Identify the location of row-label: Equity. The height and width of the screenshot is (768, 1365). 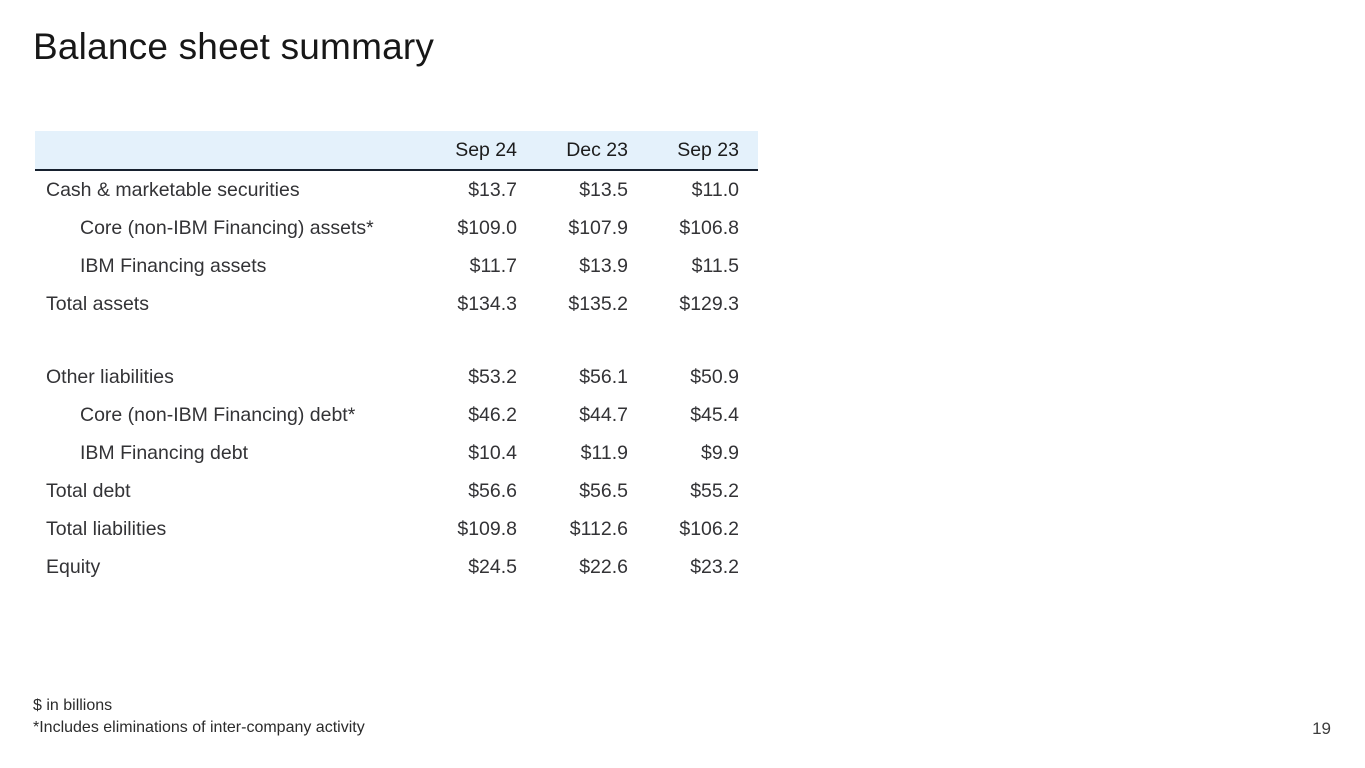
(73, 566).